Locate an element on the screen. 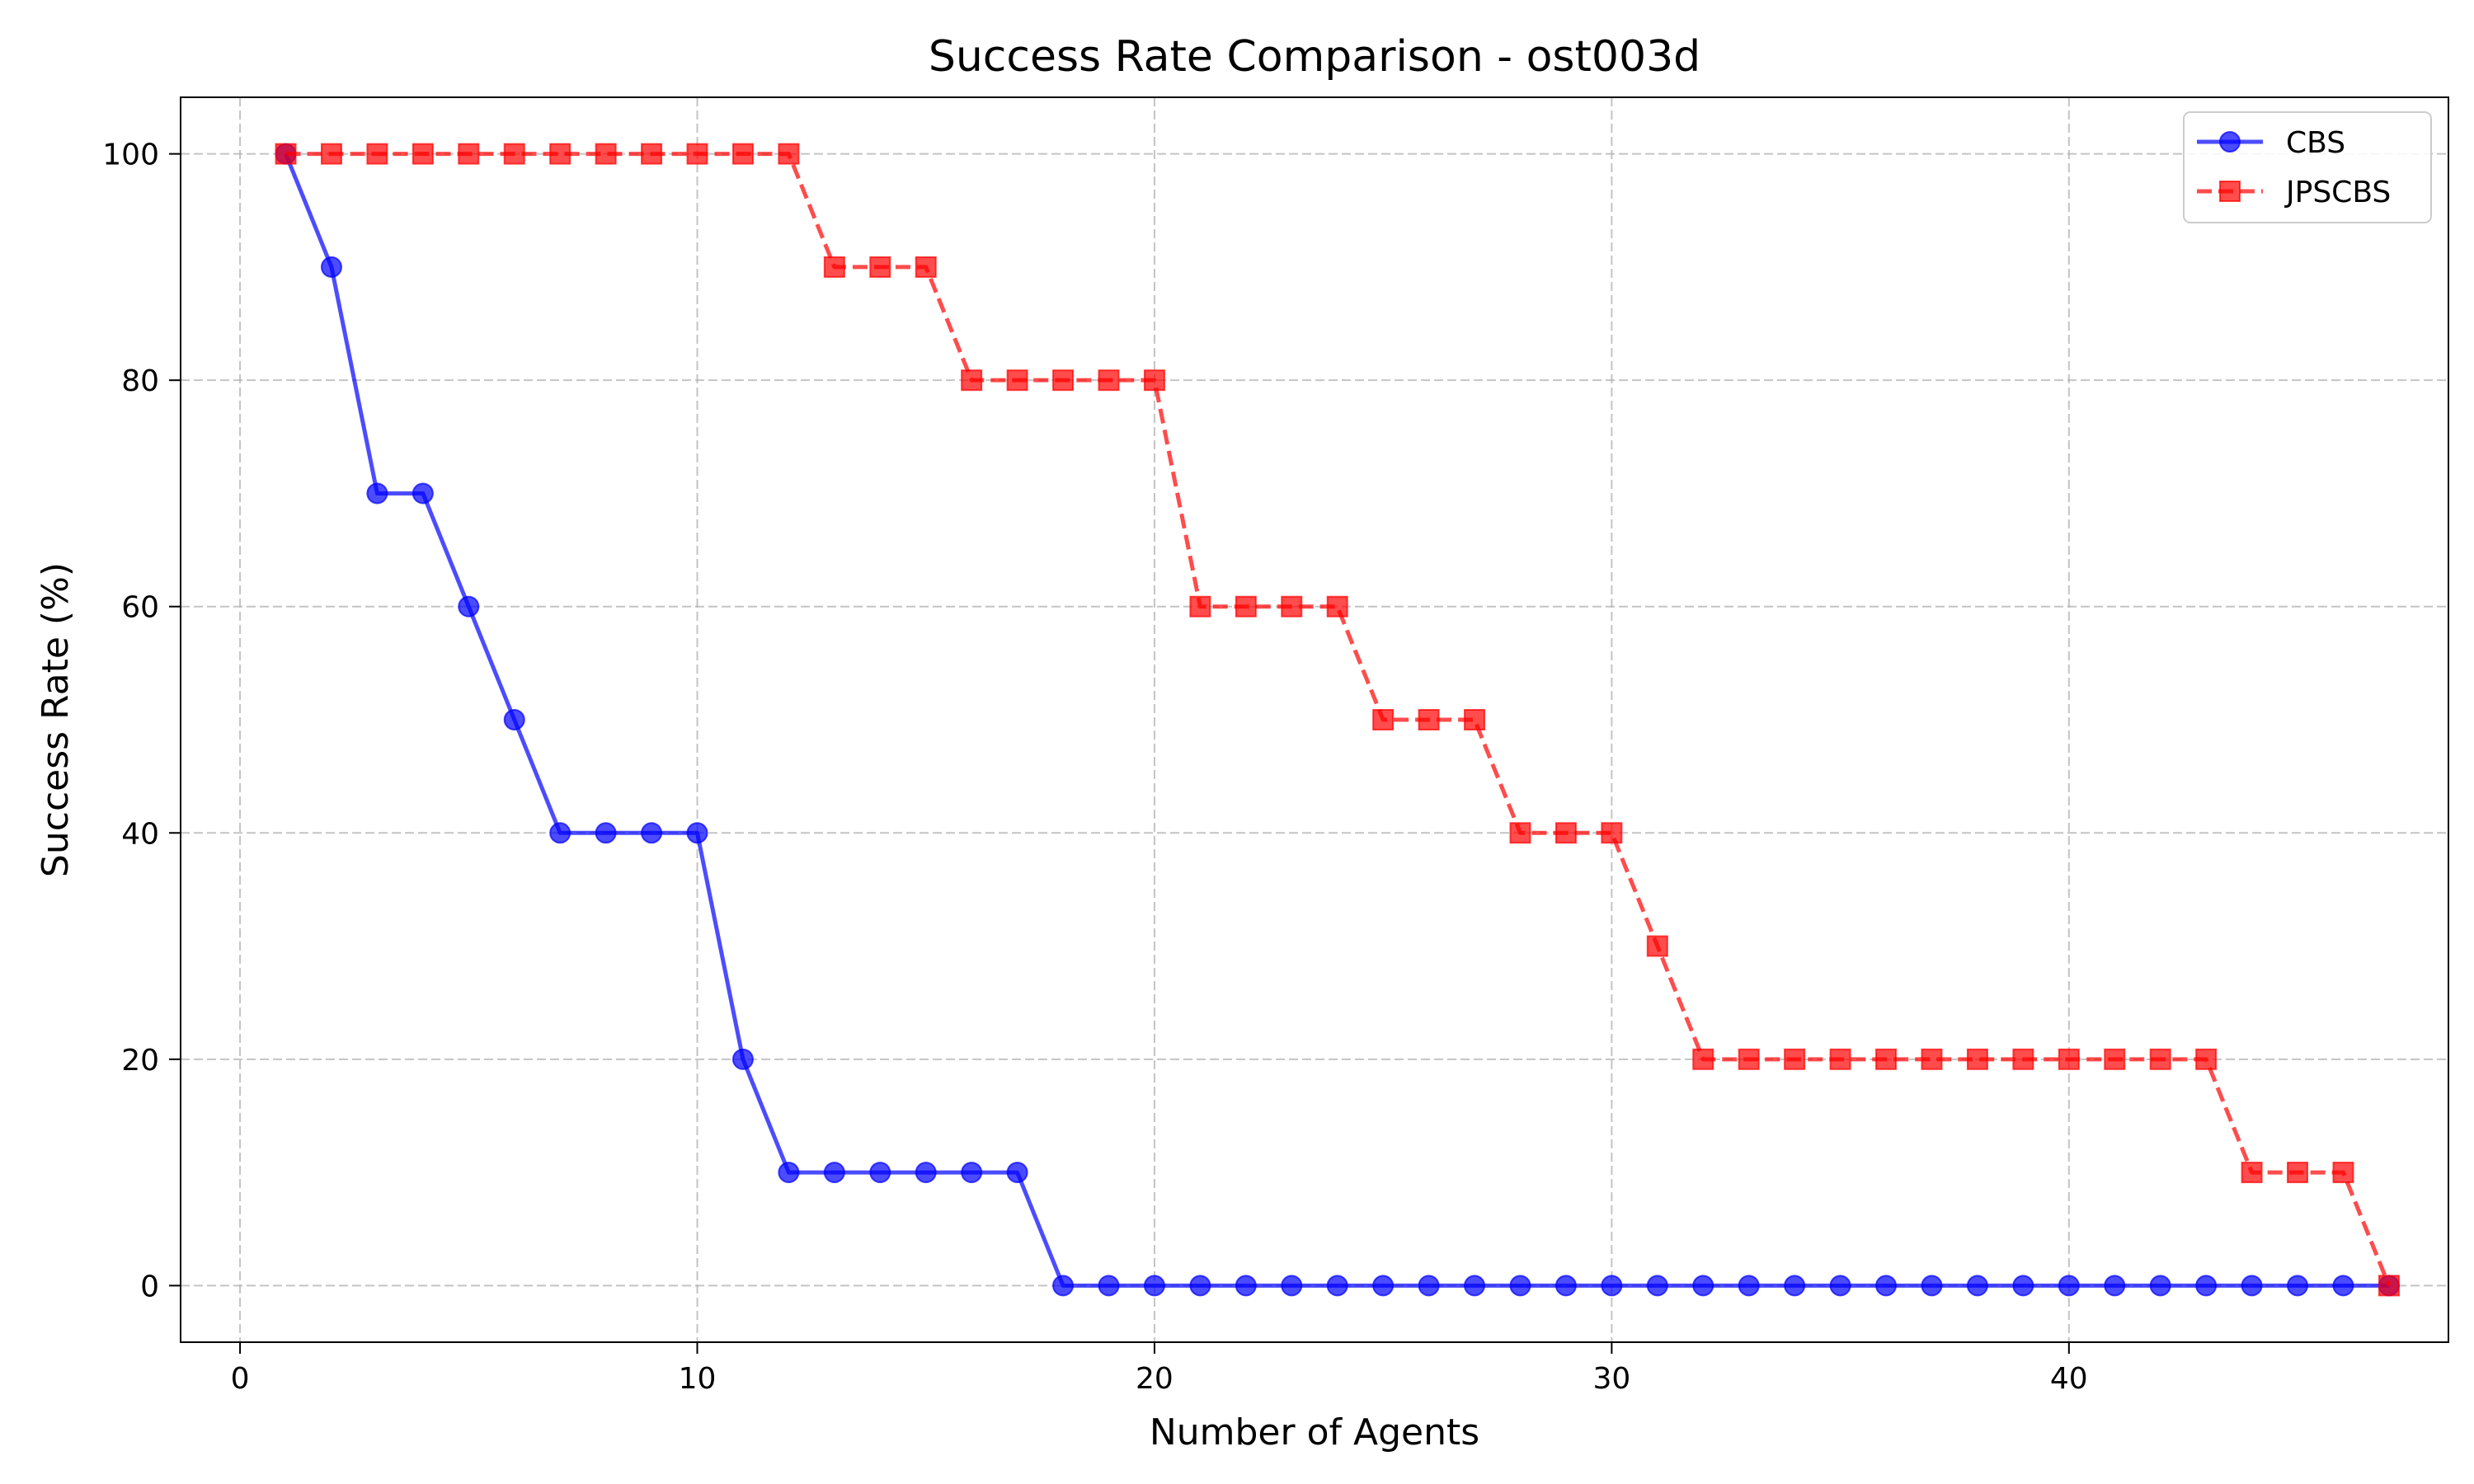  x-tick-label: 30 is located at coordinates (1611, 1379).